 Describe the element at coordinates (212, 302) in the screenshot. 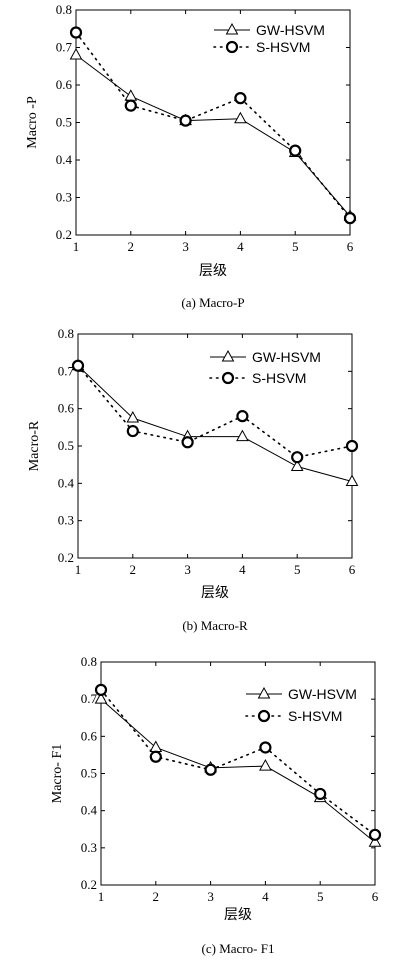

I see `figure-caption: (a) Macro-P` at that location.